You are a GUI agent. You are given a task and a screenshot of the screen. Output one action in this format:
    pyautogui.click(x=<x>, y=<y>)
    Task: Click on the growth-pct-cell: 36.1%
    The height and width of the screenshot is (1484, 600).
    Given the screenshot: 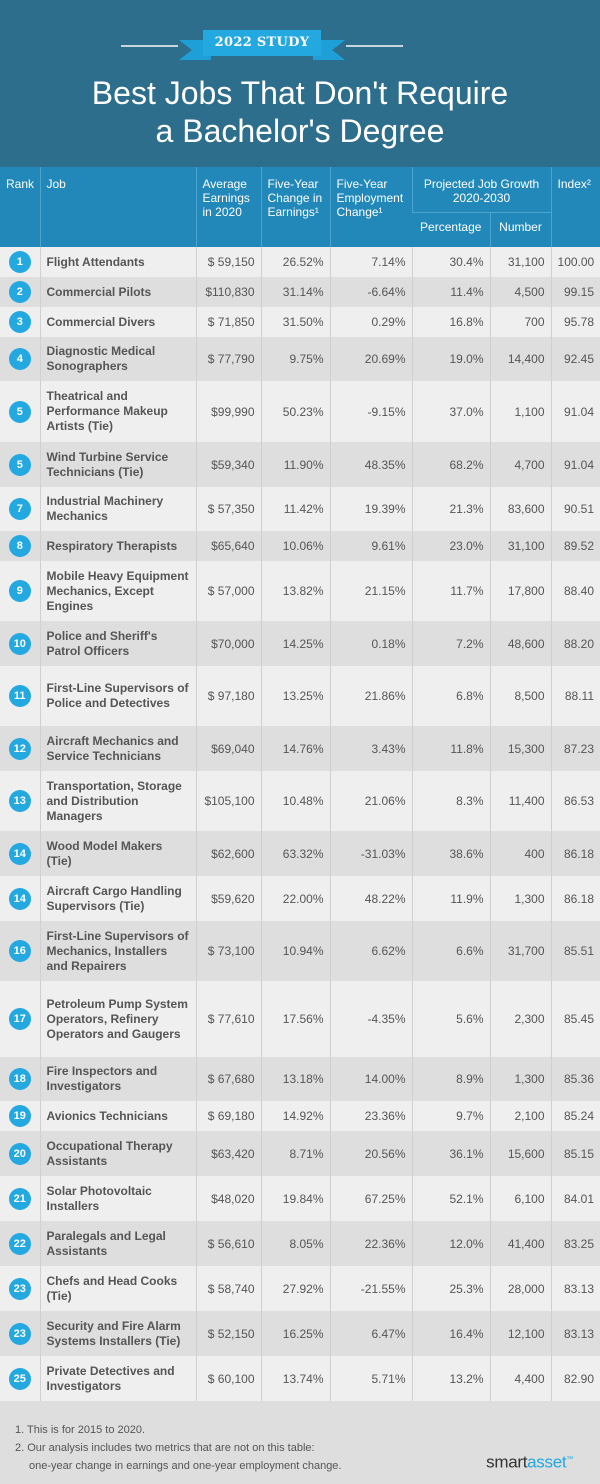 What is the action you would take?
    pyautogui.click(x=450, y=1153)
    